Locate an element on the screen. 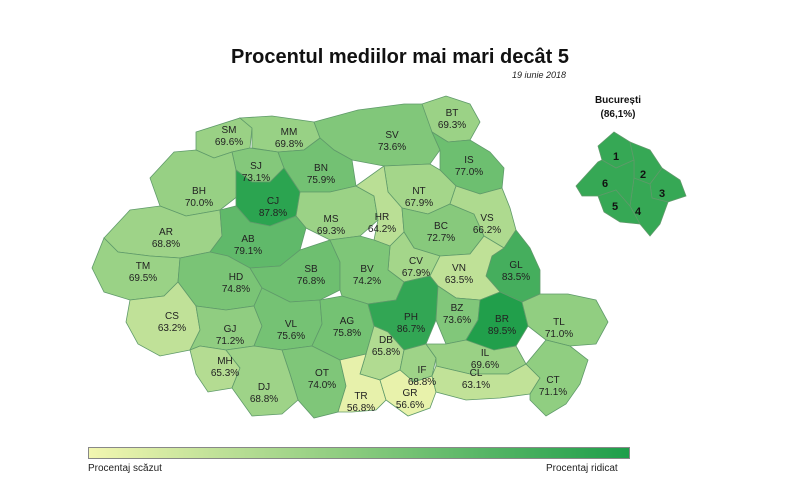 Image resolution: width=800 pixels, height=493 pixels. county-value-mm: 69.8% is located at coordinates (289, 144).